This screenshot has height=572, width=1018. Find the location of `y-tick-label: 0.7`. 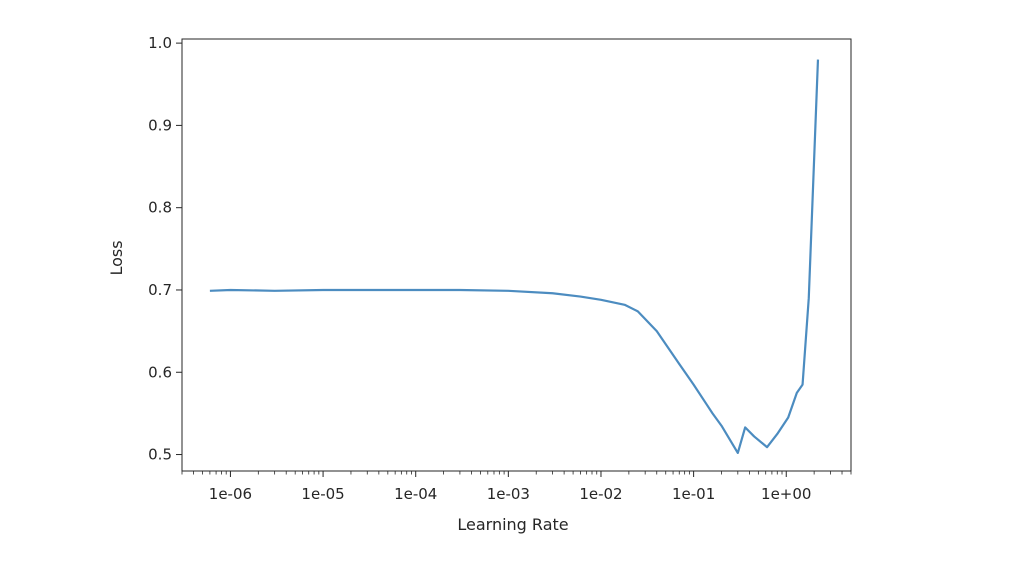

y-tick-label: 0.7 is located at coordinates (160, 290).